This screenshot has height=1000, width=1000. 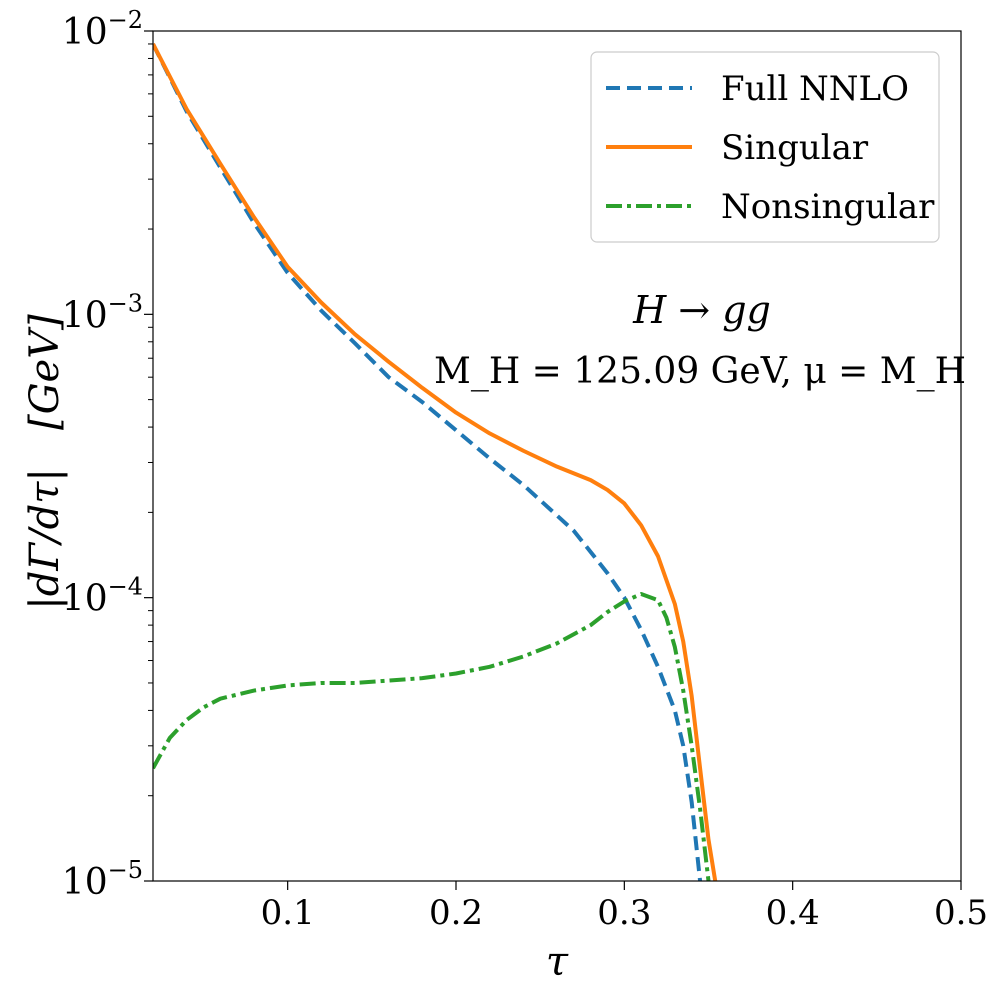 I want to click on y-tick-label: 10⁻², so click(x=102, y=29).